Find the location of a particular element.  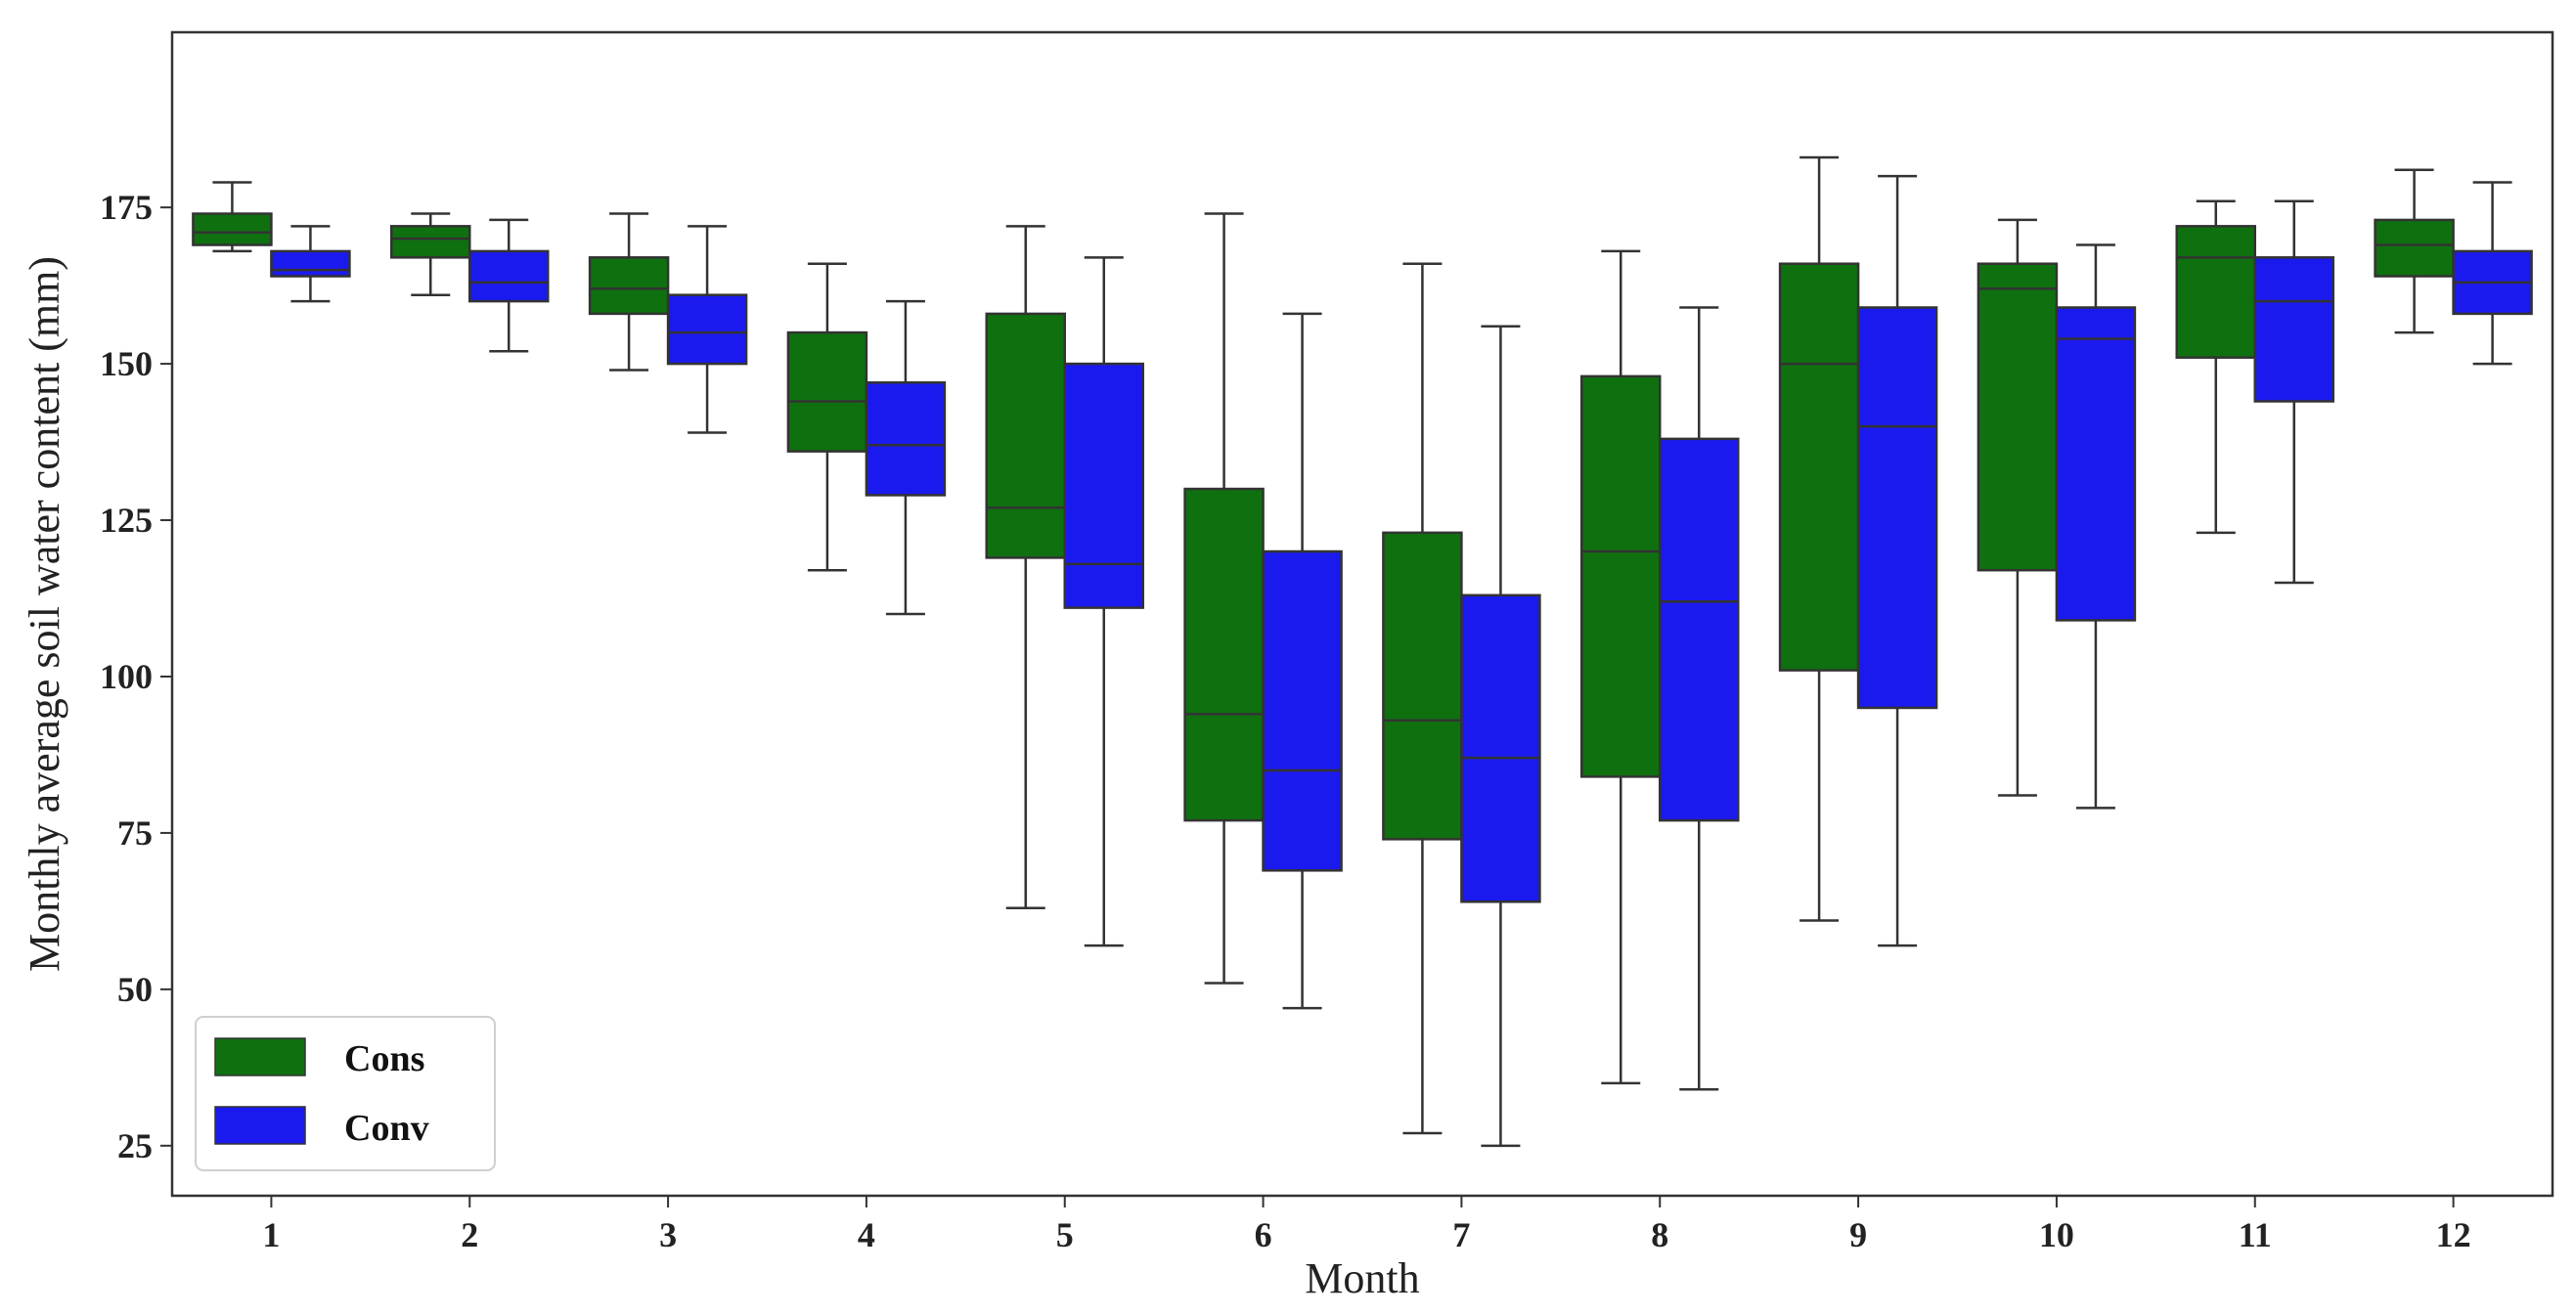

y-tick-label: 50 is located at coordinates (135, 989).